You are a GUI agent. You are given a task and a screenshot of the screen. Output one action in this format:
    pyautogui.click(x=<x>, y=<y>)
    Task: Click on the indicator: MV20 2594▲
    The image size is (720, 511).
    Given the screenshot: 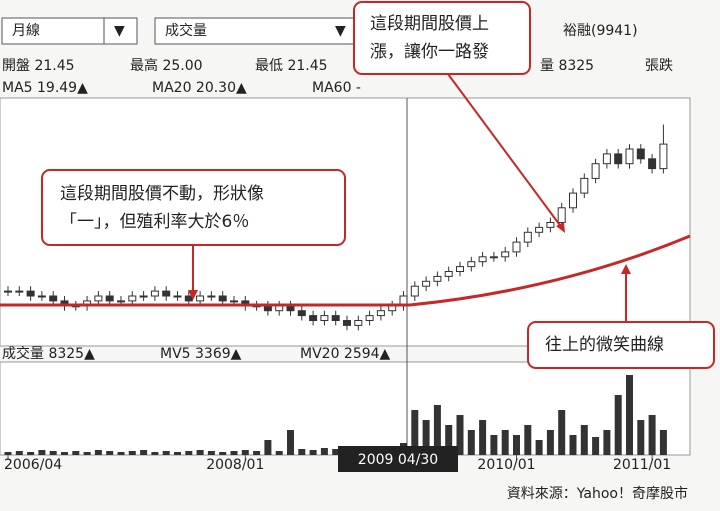 What is the action you would take?
    pyautogui.click(x=345, y=354)
    